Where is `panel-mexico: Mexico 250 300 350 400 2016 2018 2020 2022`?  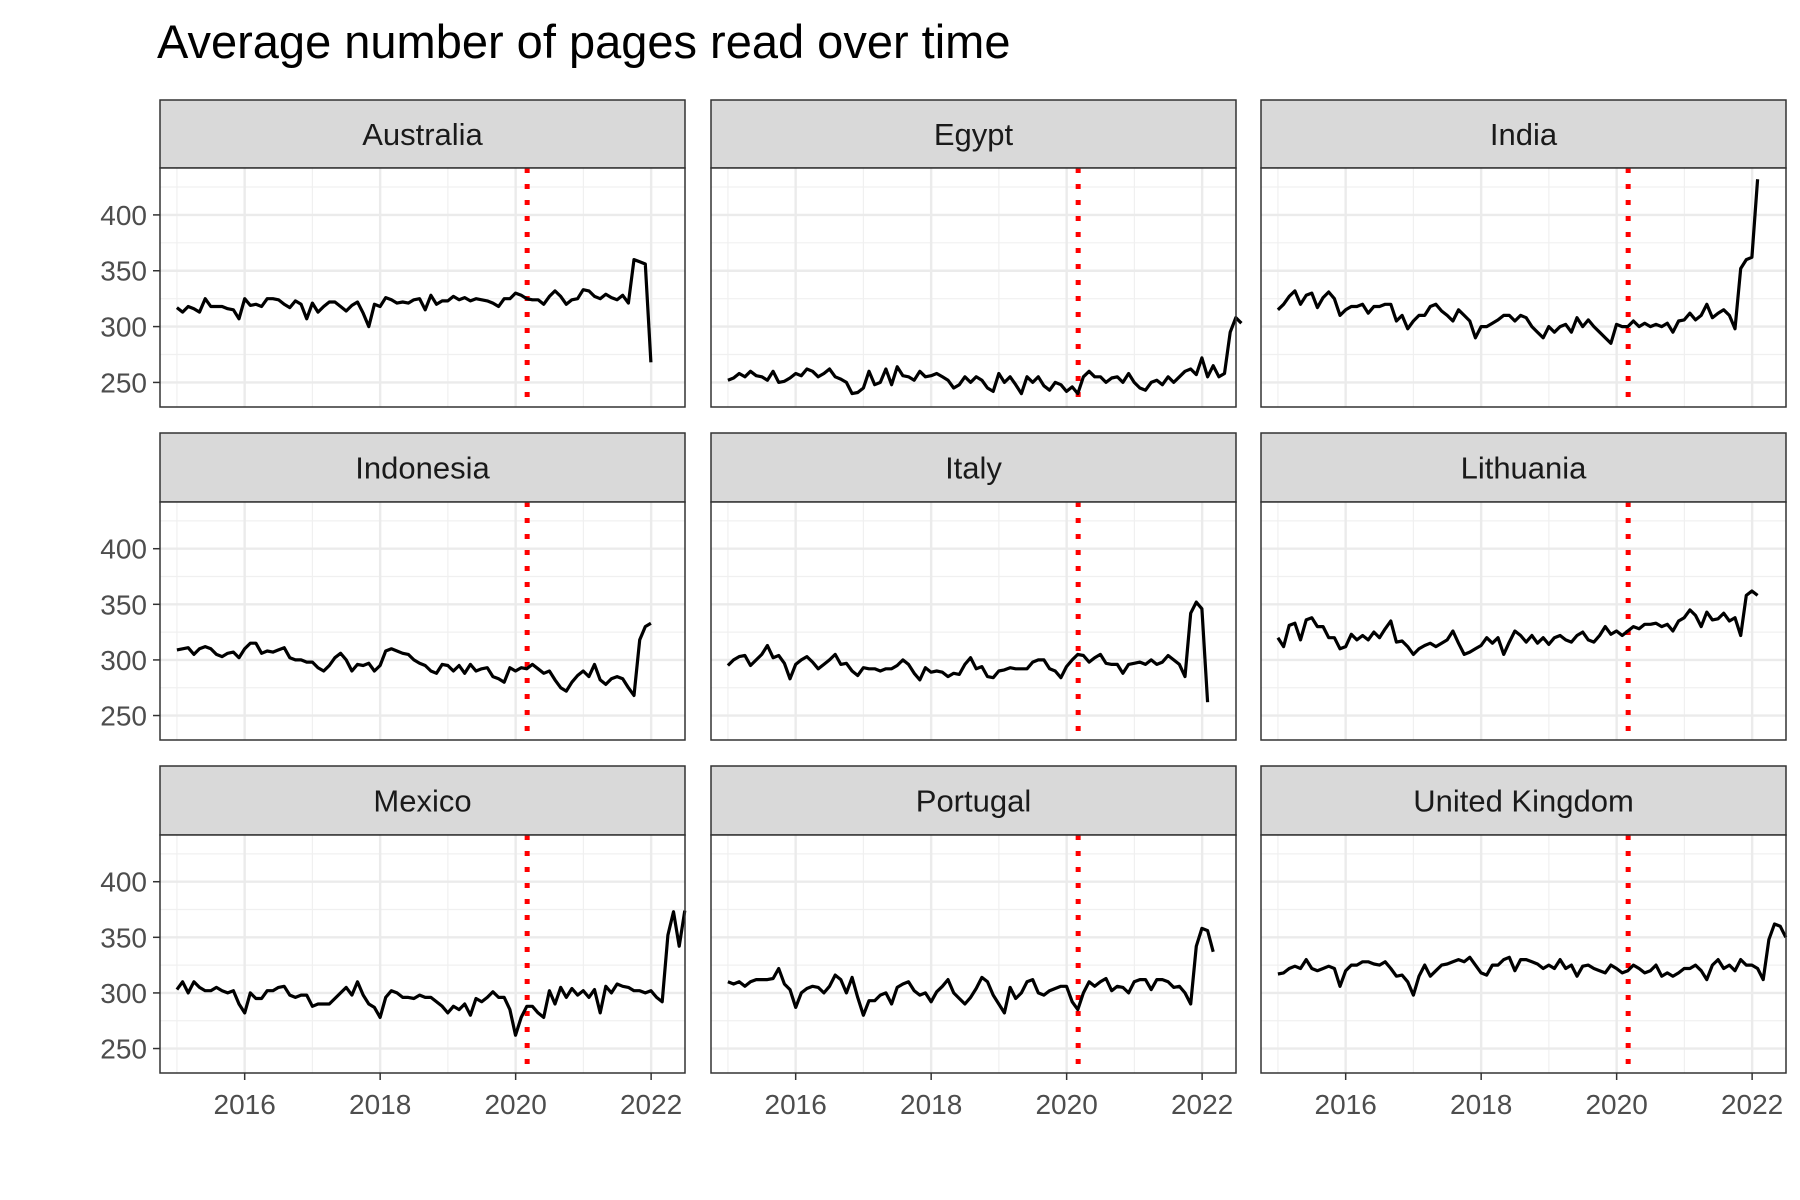
panel-mexico: Mexico 250 300 350 400 2016 2018 2020 2022 is located at coordinates (393, 942).